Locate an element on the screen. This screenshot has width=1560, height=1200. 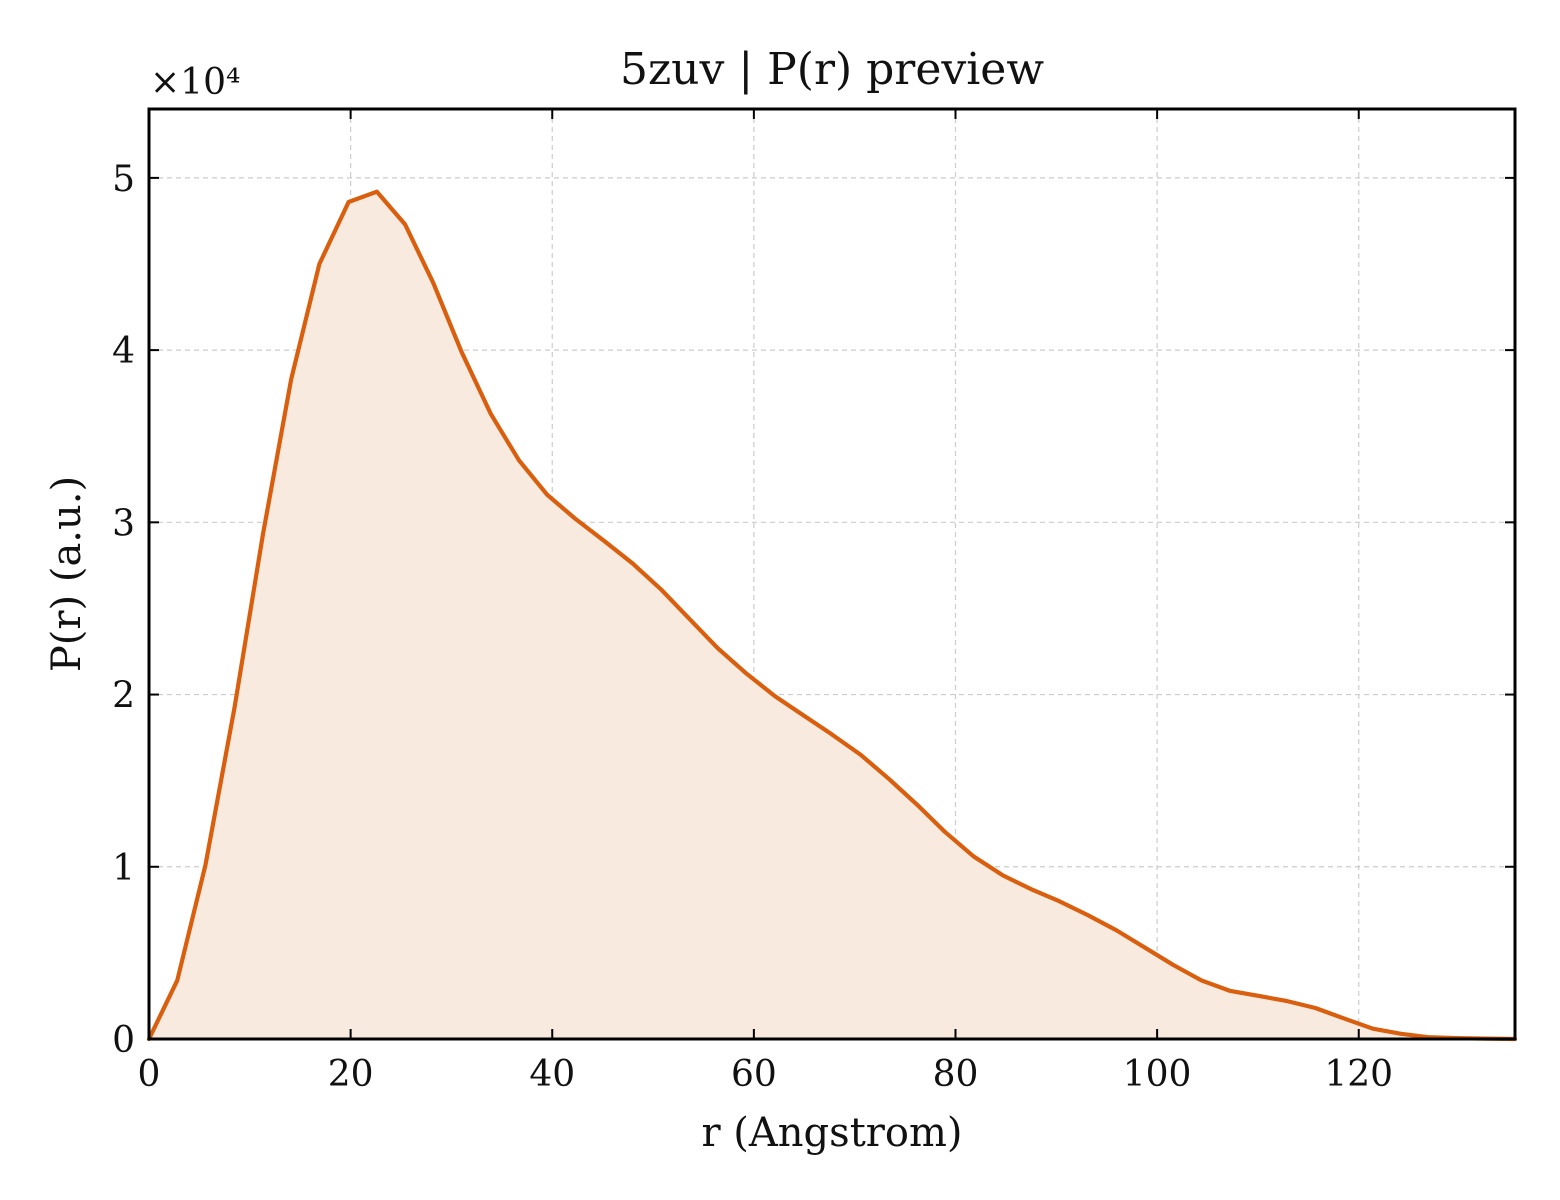
y-tick-label: 3 is located at coordinates (123, 523).